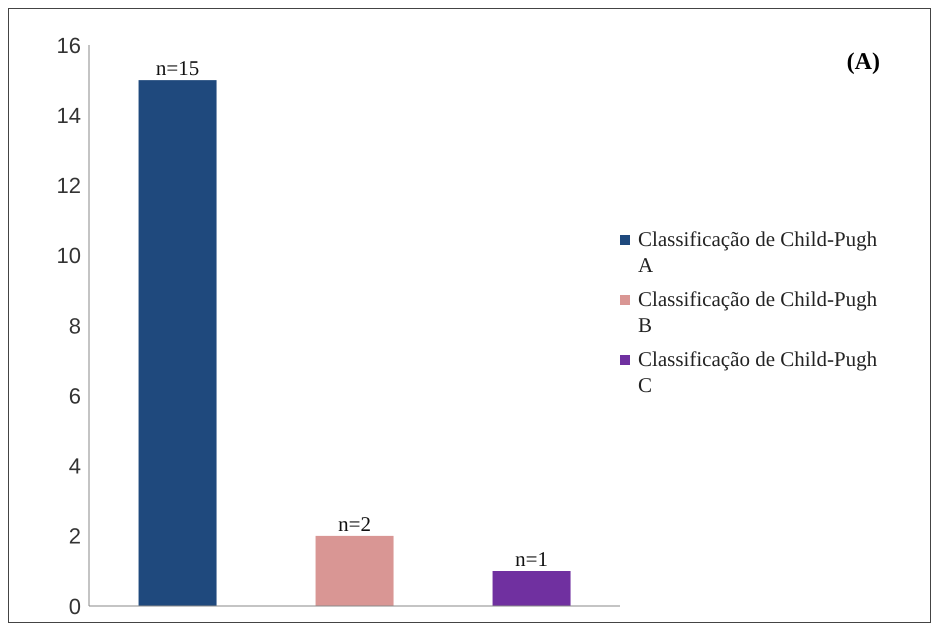 Image resolution: width=939 pixels, height=631 pixels. What do you see at coordinates (354, 524) in the screenshot?
I see `data-label: n=2` at bounding box center [354, 524].